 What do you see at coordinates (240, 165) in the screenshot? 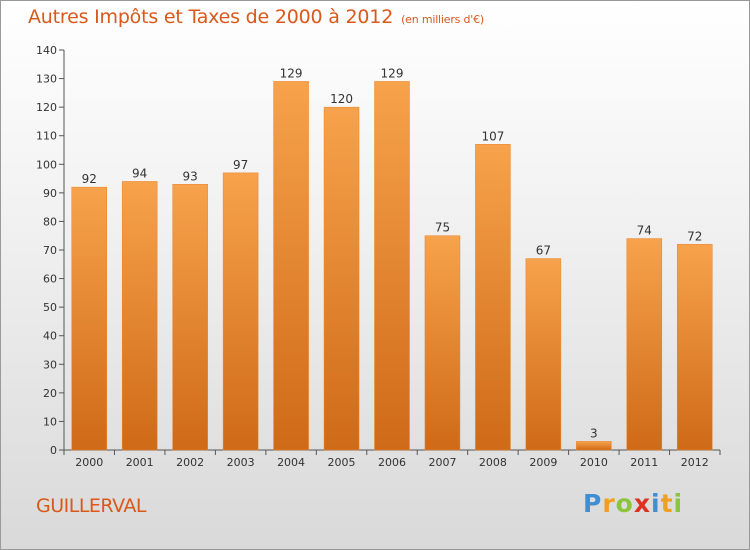
I see `data-label: 97` at bounding box center [240, 165].